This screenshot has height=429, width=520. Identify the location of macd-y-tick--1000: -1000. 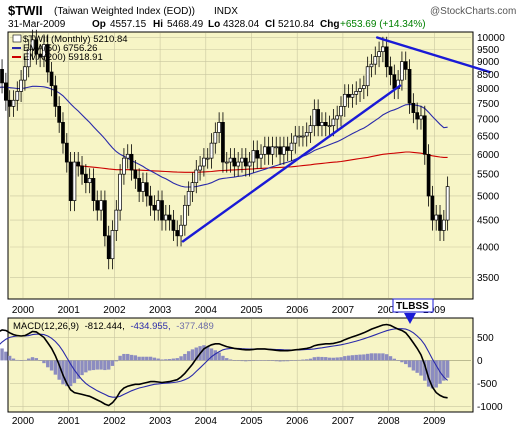
(490, 407).